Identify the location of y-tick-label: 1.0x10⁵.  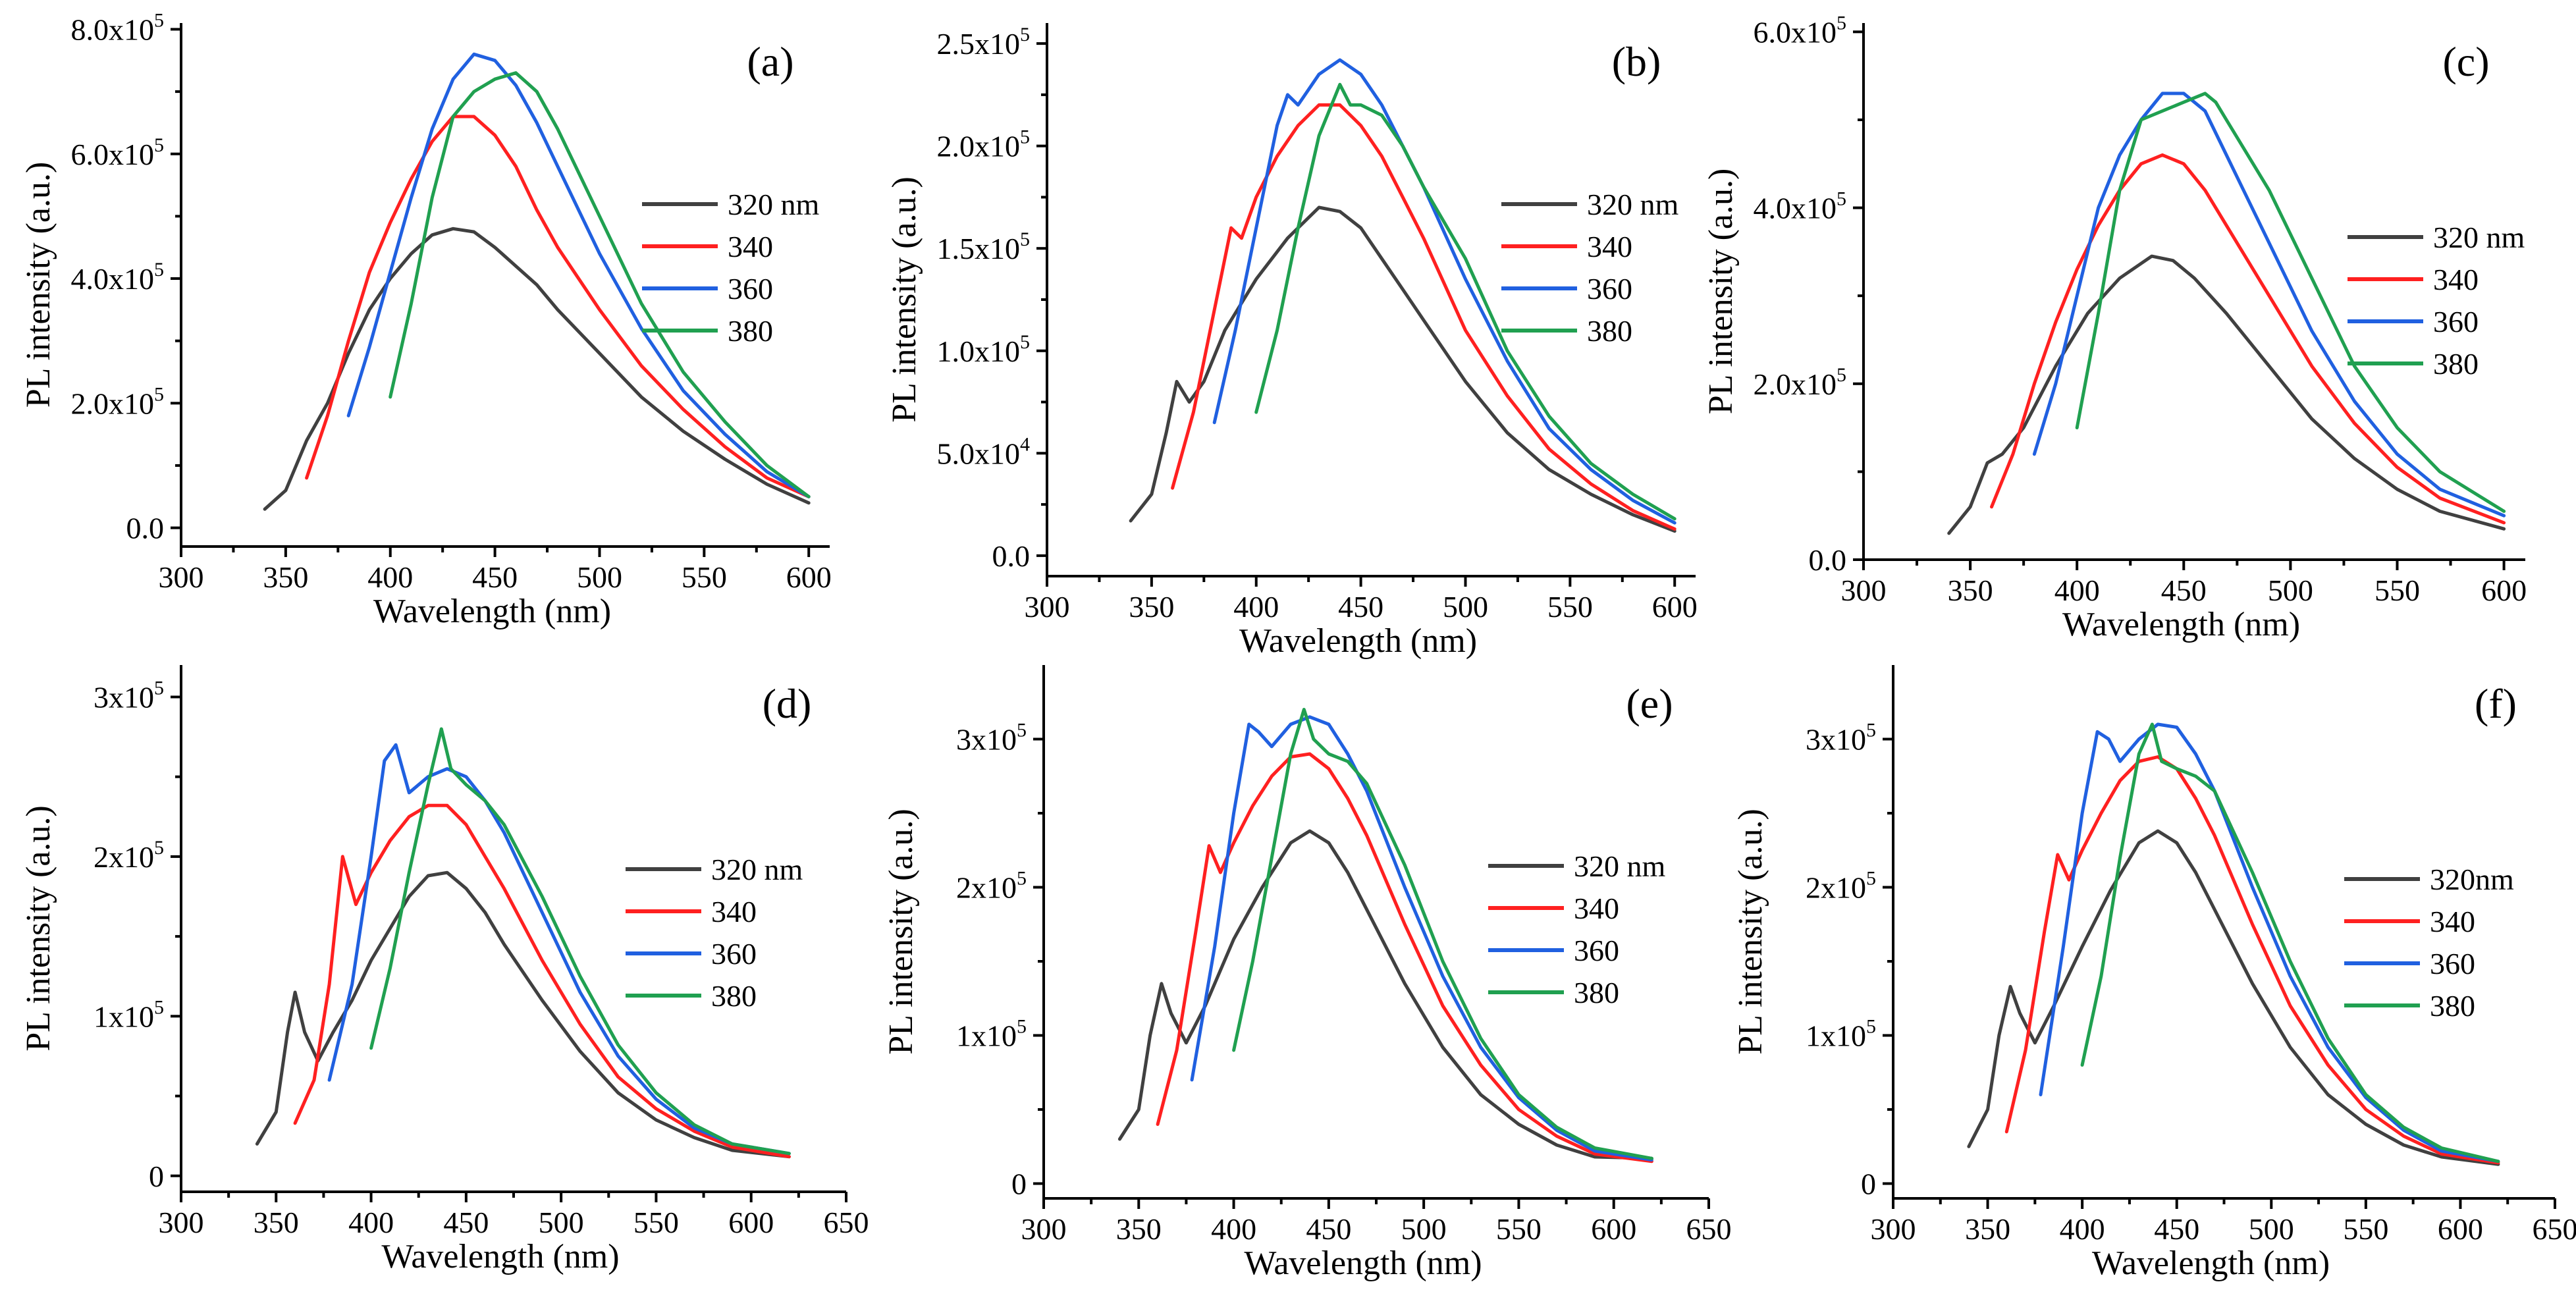
(984, 350).